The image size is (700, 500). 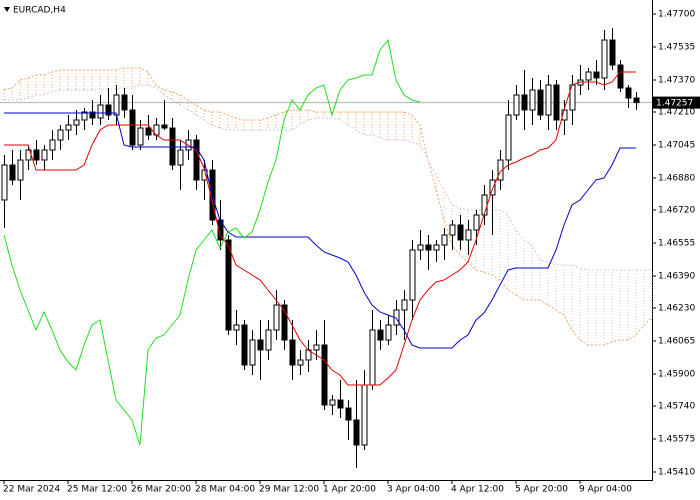 I want to click on y-tick-label: 1.47700, so click(x=676, y=15).